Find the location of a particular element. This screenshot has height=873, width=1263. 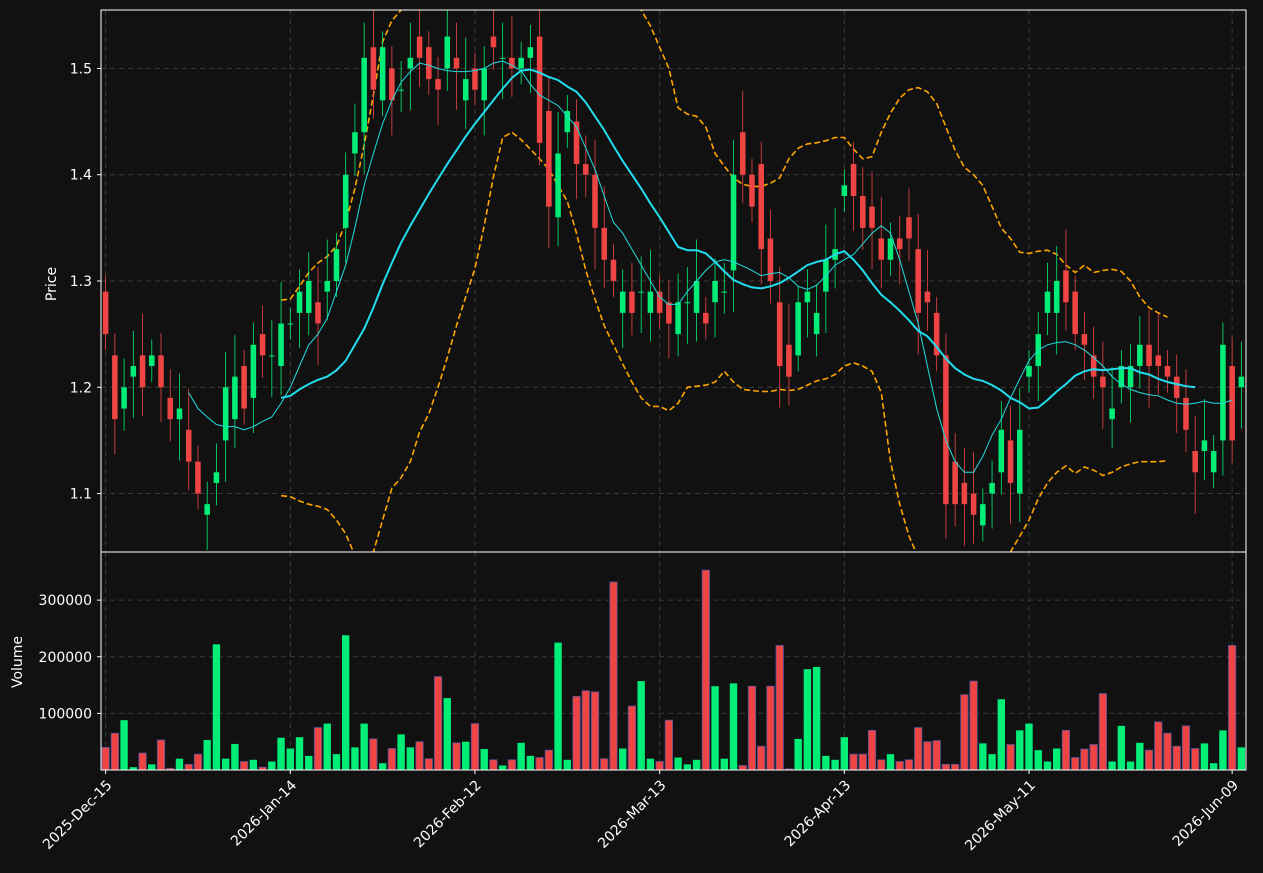

volume-tick-label: 200000 is located at coordinates (65, 658).